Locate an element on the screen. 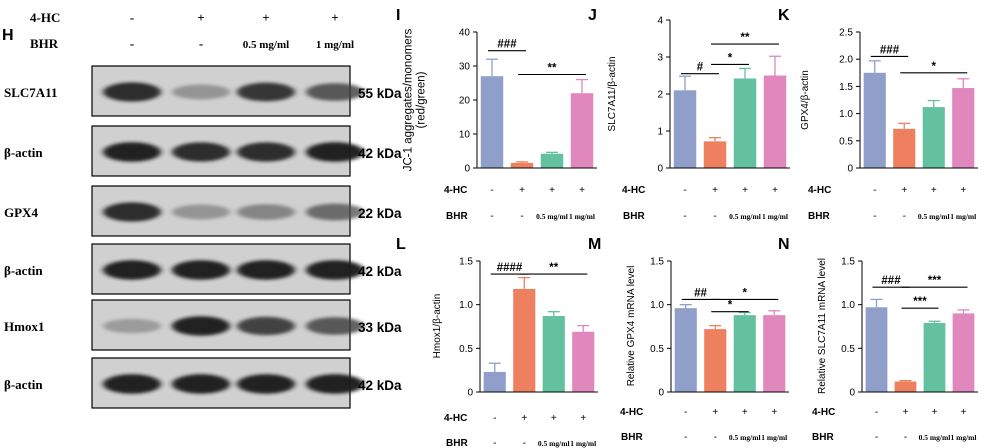  y-axis-label: Hmox1/β-actin is located at coordinates (437, 326).